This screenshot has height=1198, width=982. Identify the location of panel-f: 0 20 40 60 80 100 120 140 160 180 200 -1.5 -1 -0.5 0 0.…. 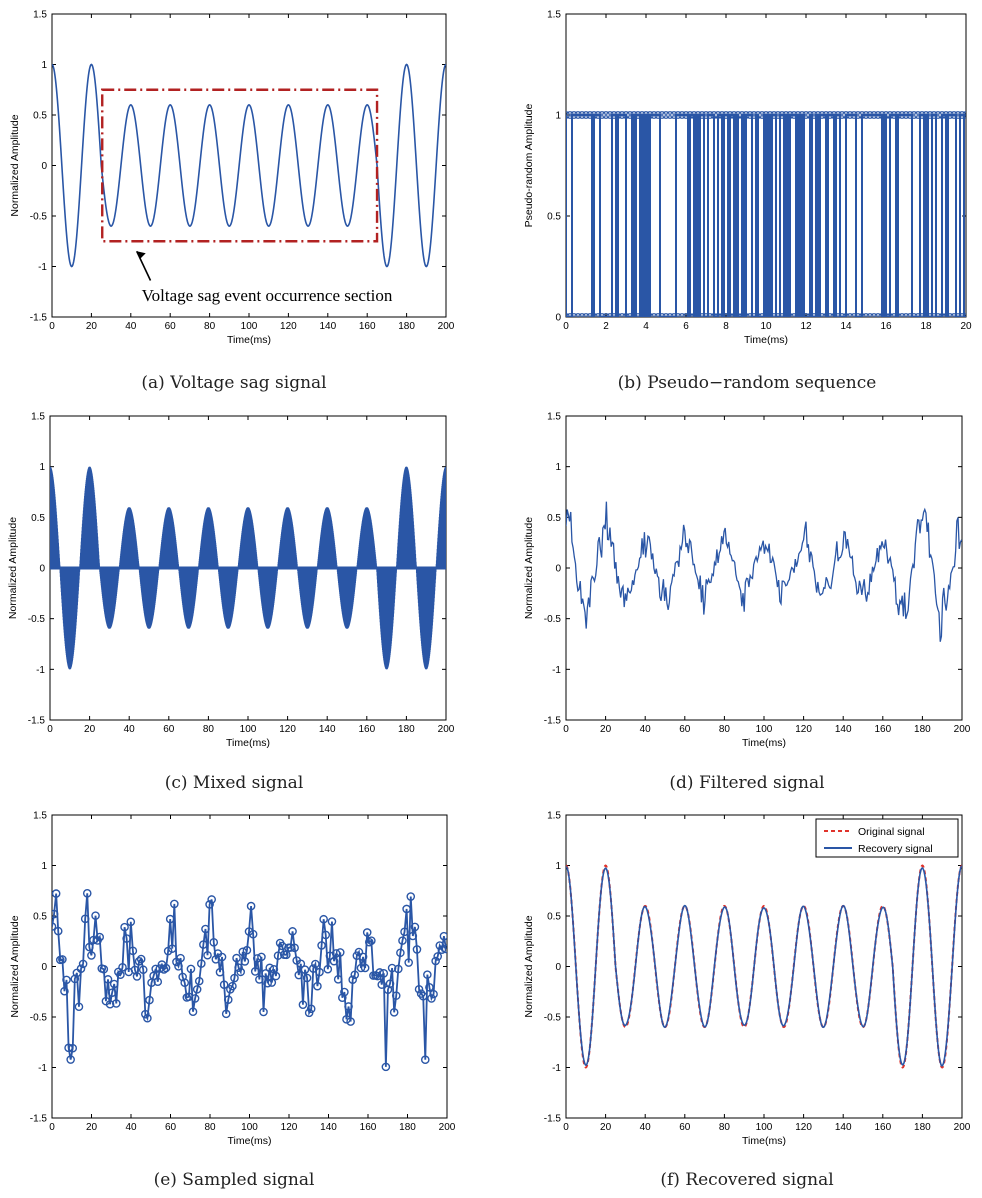
(747, 1001).